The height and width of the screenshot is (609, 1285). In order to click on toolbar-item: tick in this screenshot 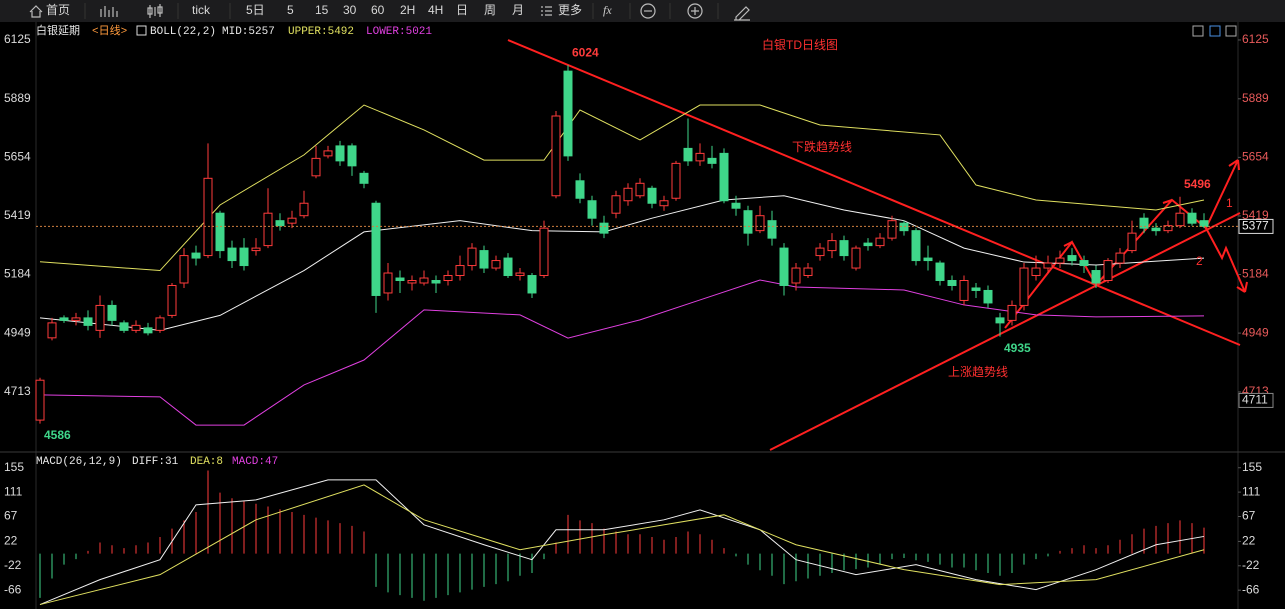, I will do `click(201, 10)`.